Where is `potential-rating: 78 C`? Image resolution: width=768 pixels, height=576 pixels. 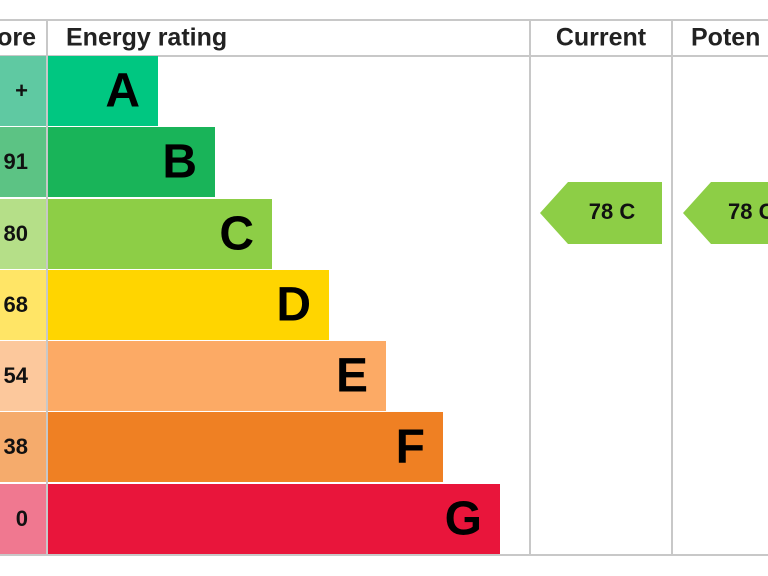
potential-rating: 78 C is located at coordinates (748, 211).